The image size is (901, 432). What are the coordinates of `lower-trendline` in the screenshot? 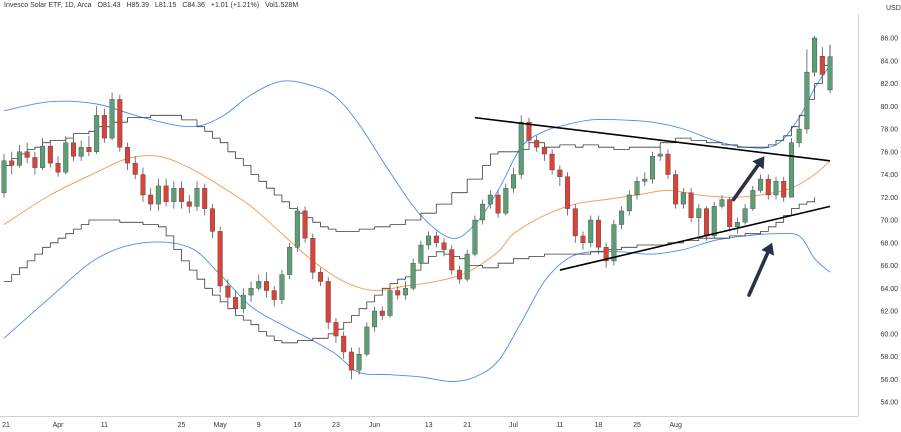 It's located at (695, 238).